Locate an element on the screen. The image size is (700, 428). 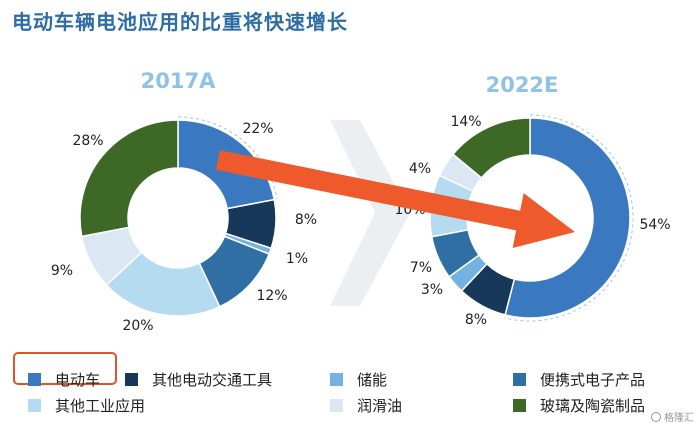
data-label: 22% is located at coordinates (257, 129).